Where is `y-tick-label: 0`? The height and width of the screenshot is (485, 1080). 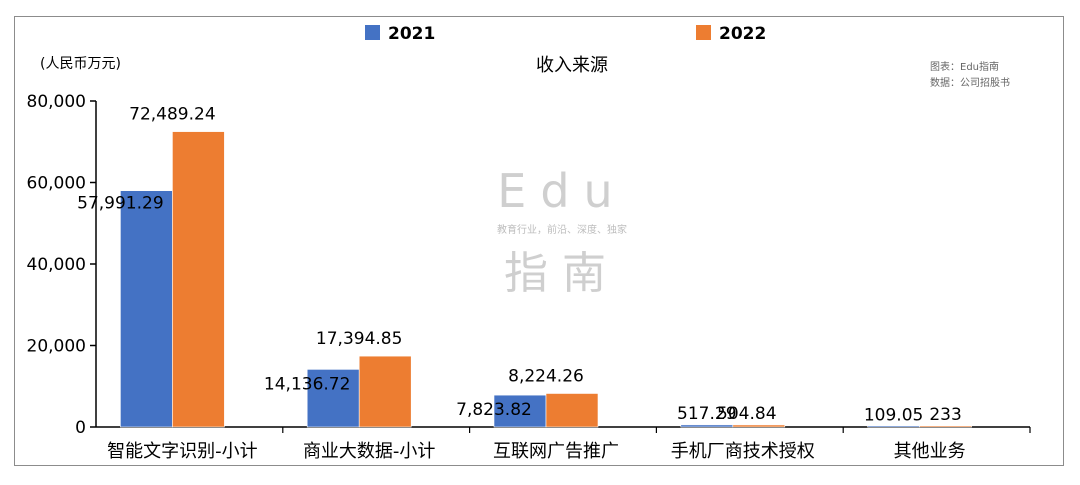 y-tick-label: 0 is located at coordinates (80, 428).